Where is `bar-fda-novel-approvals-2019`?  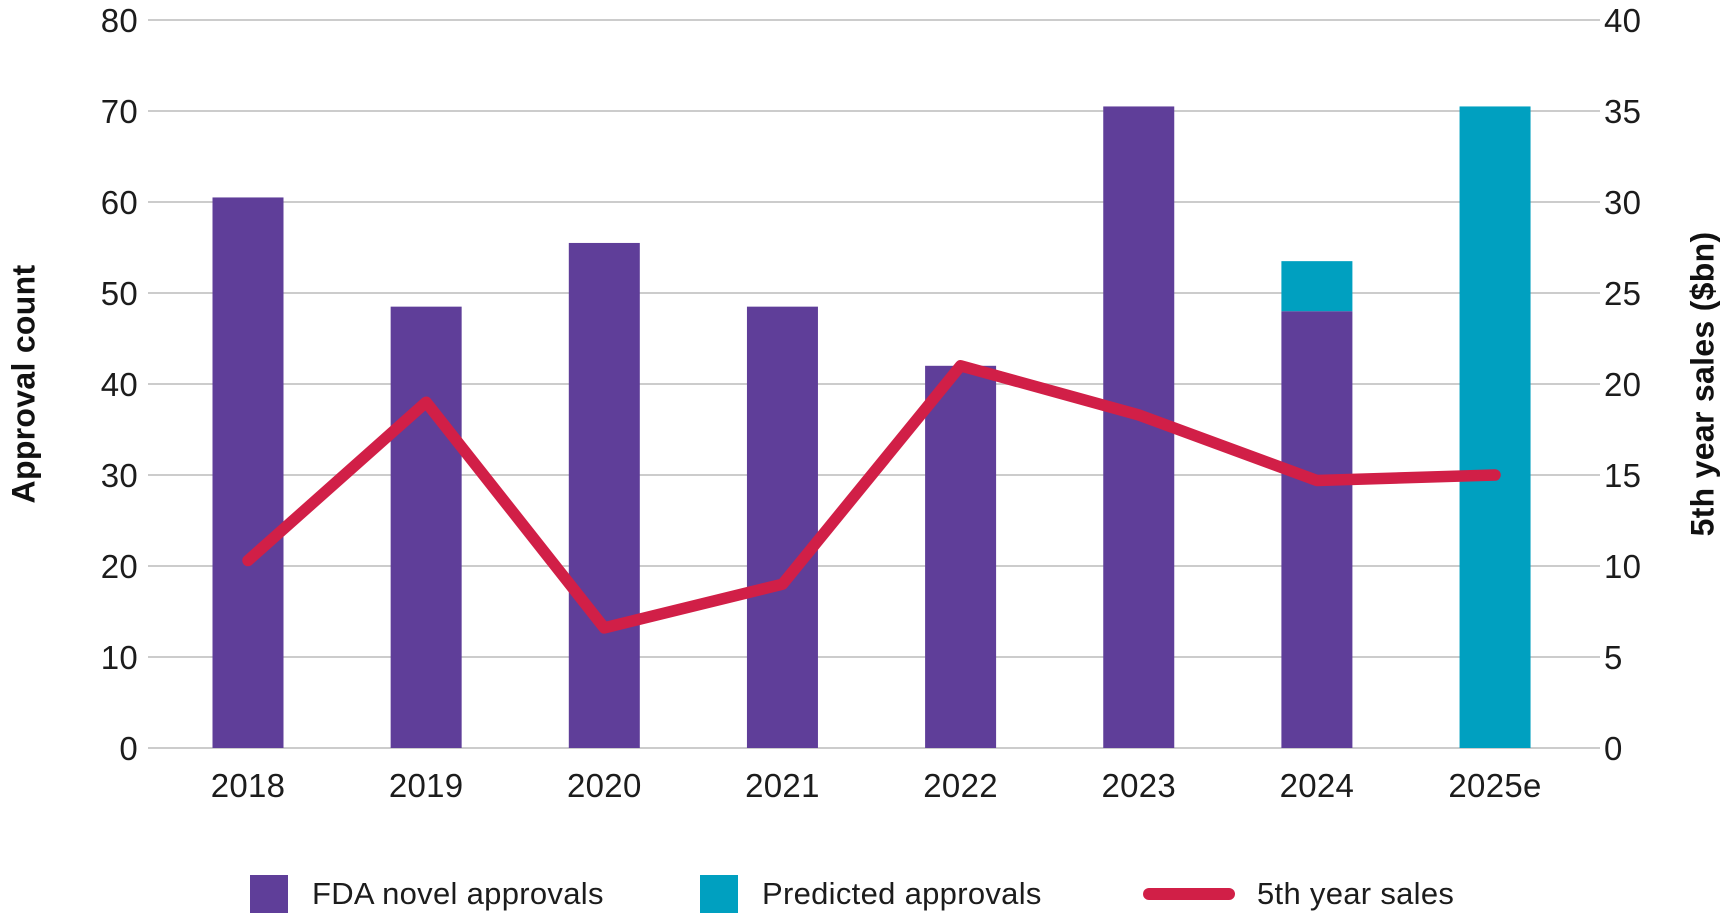 bar-fda-novel-approvals-2019 is located at coordinates (426, 527).